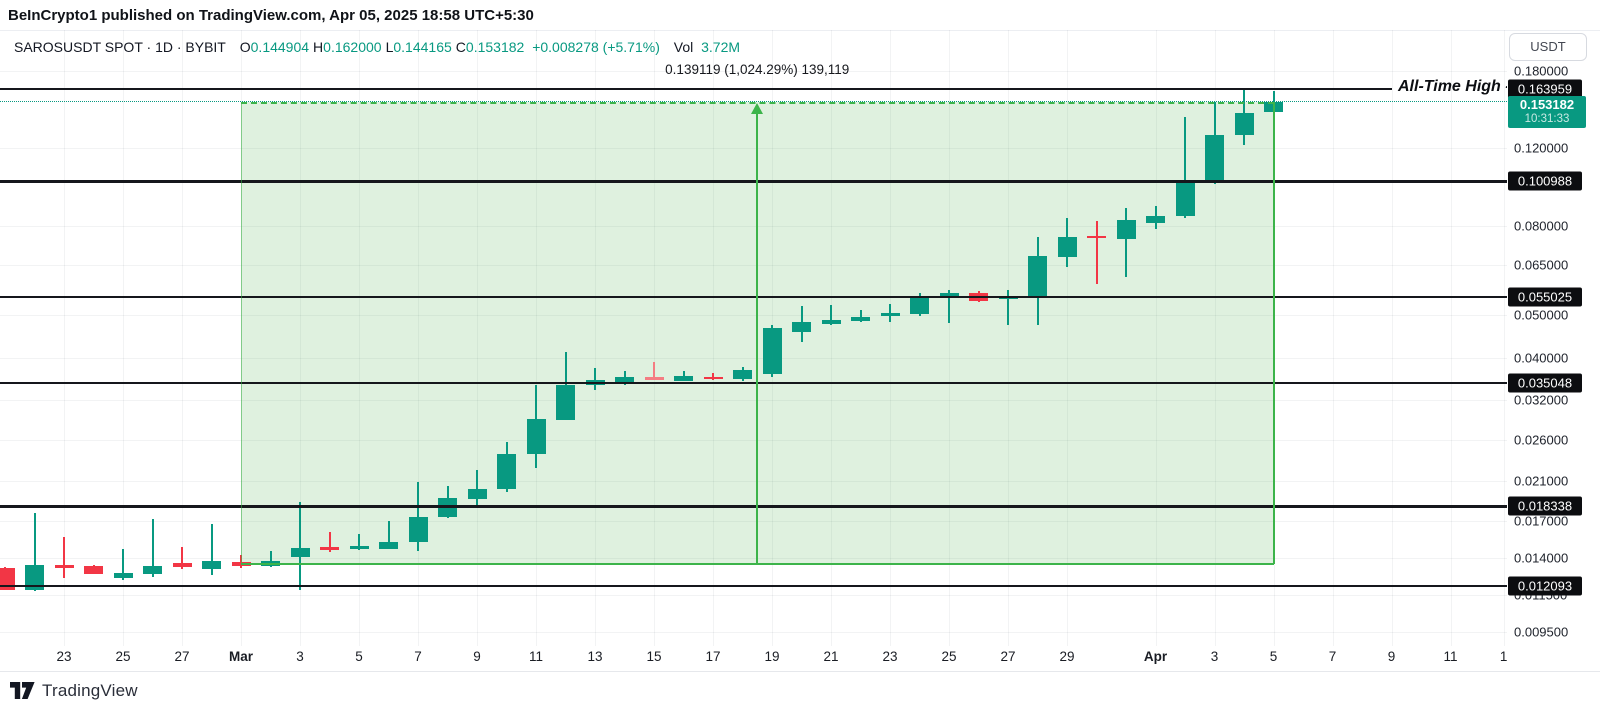 Image resolution: width=1600 pixels, height=712 pixels. I want to click on legend-ohlc-value: 0.153182, so click(495, 47).